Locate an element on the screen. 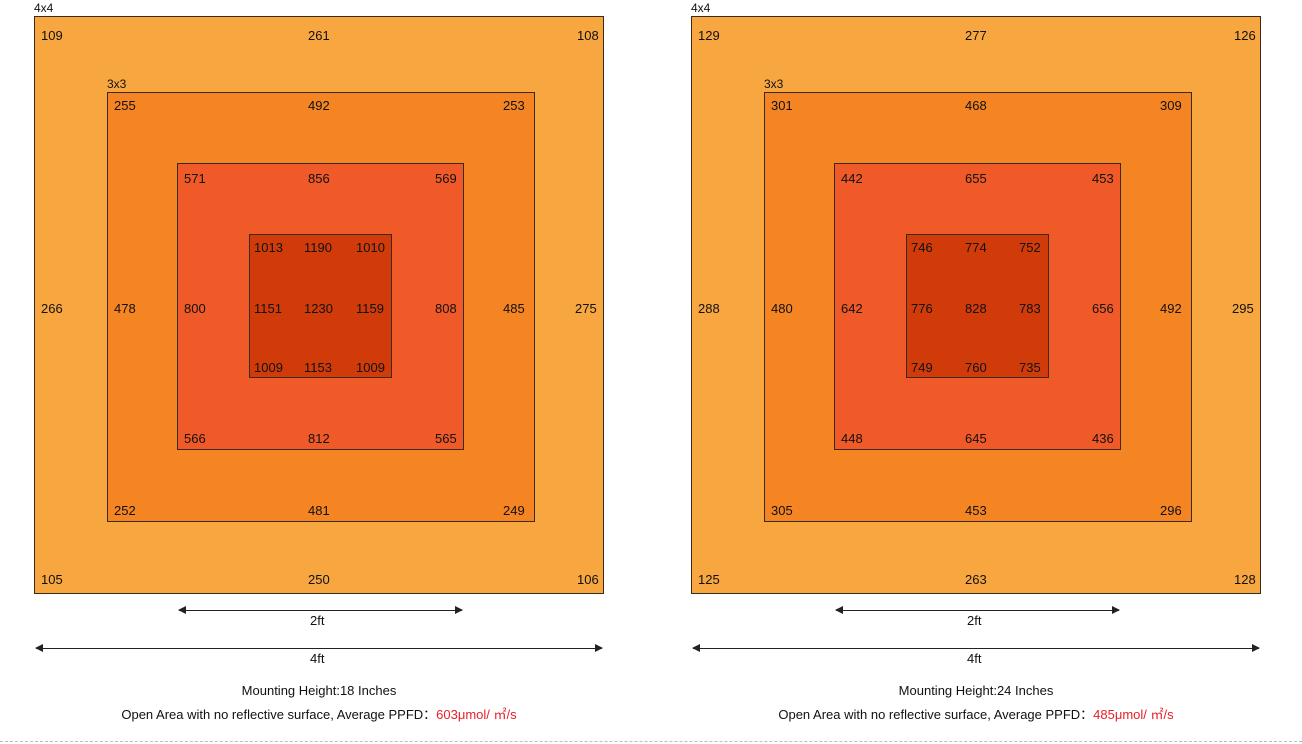  reading: 129 is located at coordinates (709, 35).